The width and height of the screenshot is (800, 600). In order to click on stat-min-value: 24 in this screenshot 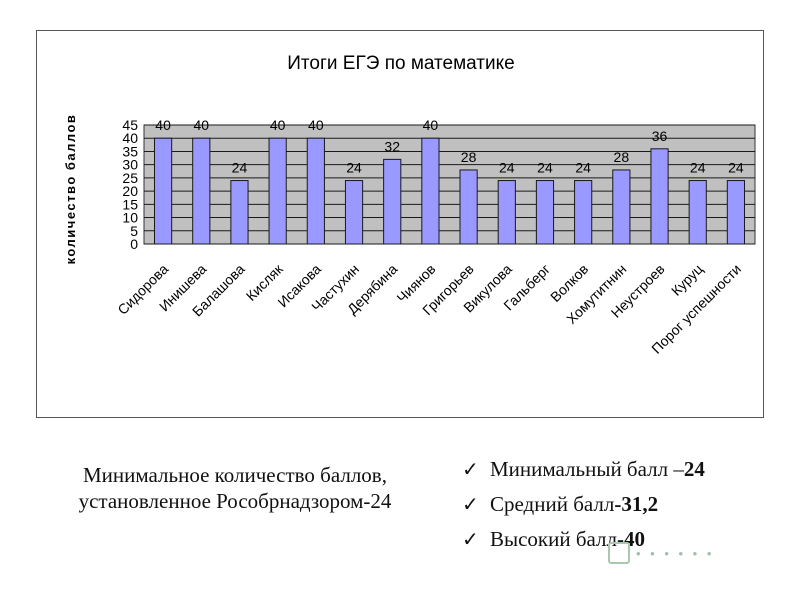, I will do `click(694, 469)`.